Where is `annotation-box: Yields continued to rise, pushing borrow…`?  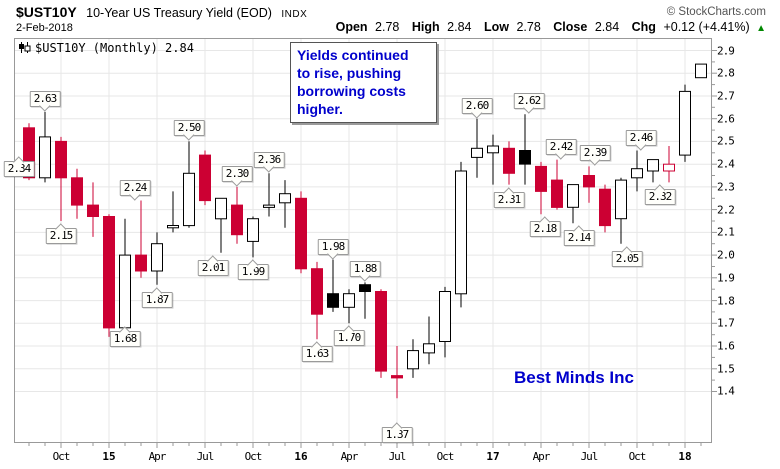 annotation-box: Yields continued to rise, pushing borrow… is located at coordinates (363, 82).